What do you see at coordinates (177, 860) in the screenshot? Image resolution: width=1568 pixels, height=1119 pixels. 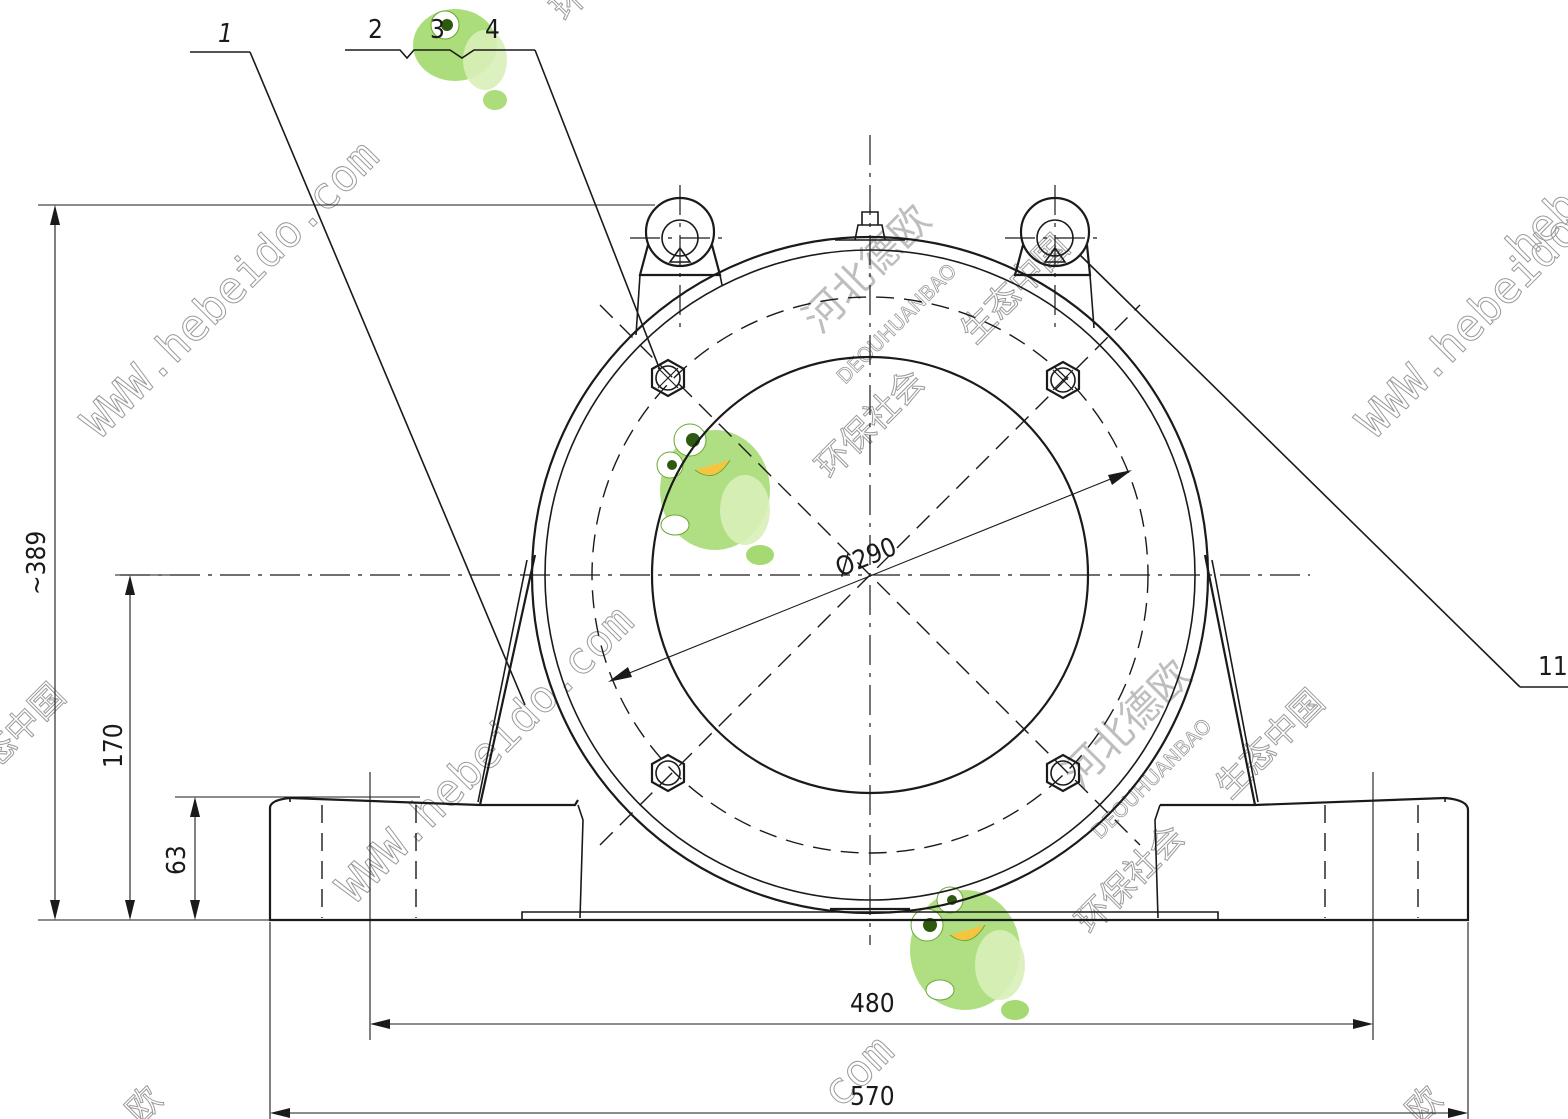 I see `dim-base-height: 63` at bounding box center [177, 860].